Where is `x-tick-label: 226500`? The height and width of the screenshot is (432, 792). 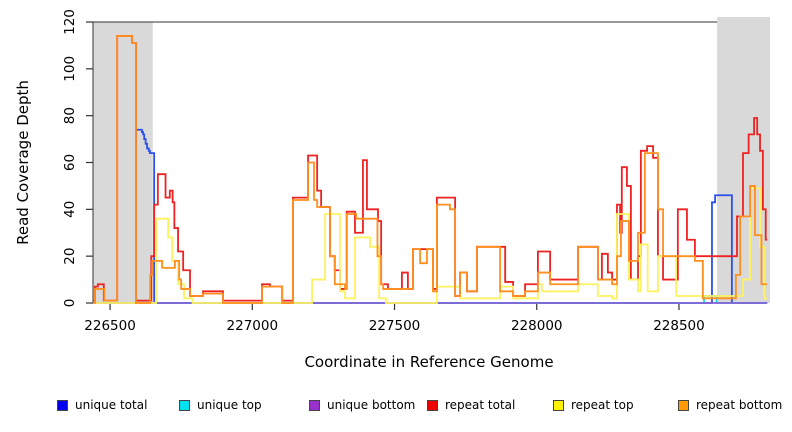
x-tick-label: 226500 is located at coordinates (110, 326).